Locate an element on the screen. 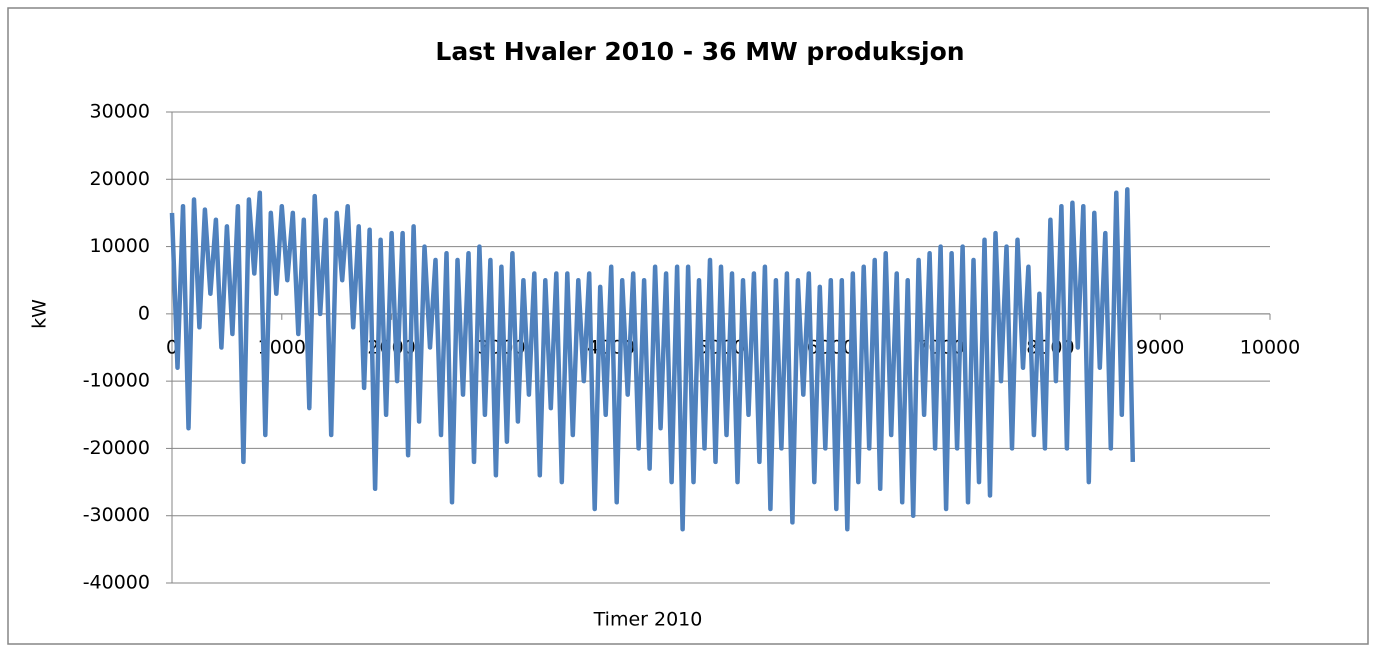 The image size is (1376, 651). chart-title: Last Hvaler 2010 - 36 MW produksjon is located at coordinates (699, 51).